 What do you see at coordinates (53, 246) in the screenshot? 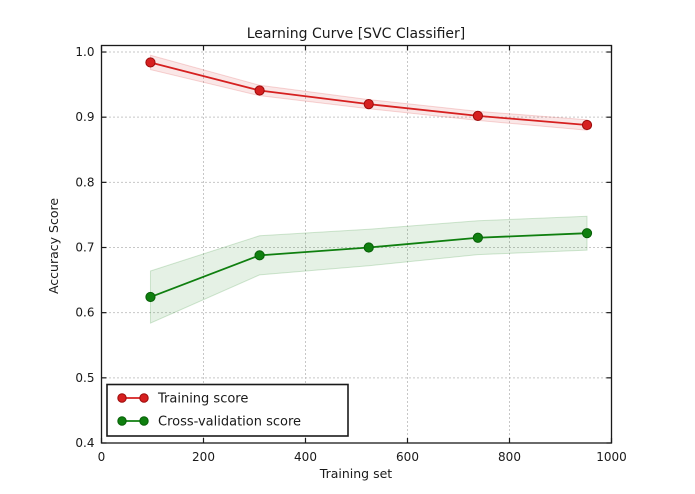
I see `y-axis-label: Accuracy Score` at bounding box center [53, 246].